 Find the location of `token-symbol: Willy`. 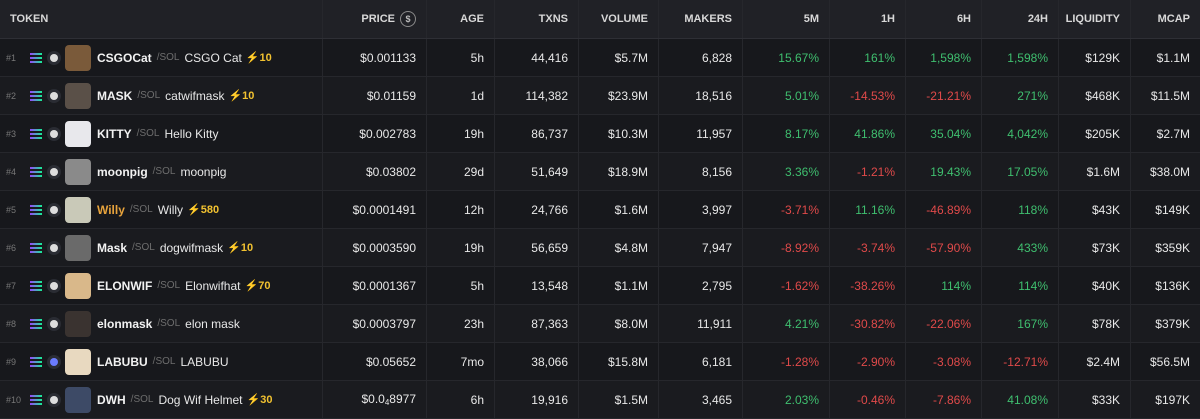

token-symbol: Willy is located at coordinates (111, 209).